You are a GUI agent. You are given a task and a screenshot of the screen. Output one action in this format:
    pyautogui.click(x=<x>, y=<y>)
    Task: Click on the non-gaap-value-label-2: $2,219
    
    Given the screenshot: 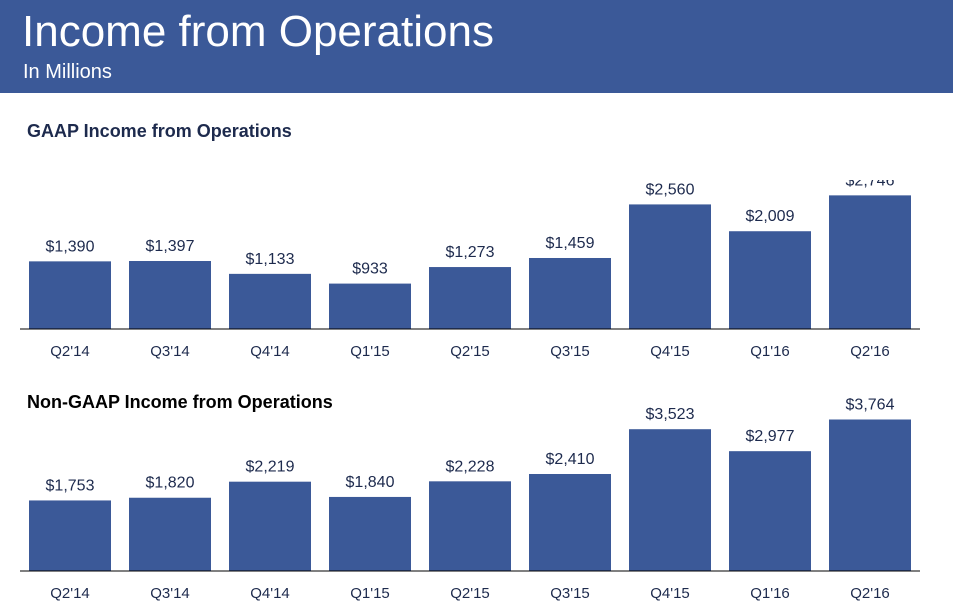 What is the action you would take?
    pyautogui.click(x=270, y=467)
    